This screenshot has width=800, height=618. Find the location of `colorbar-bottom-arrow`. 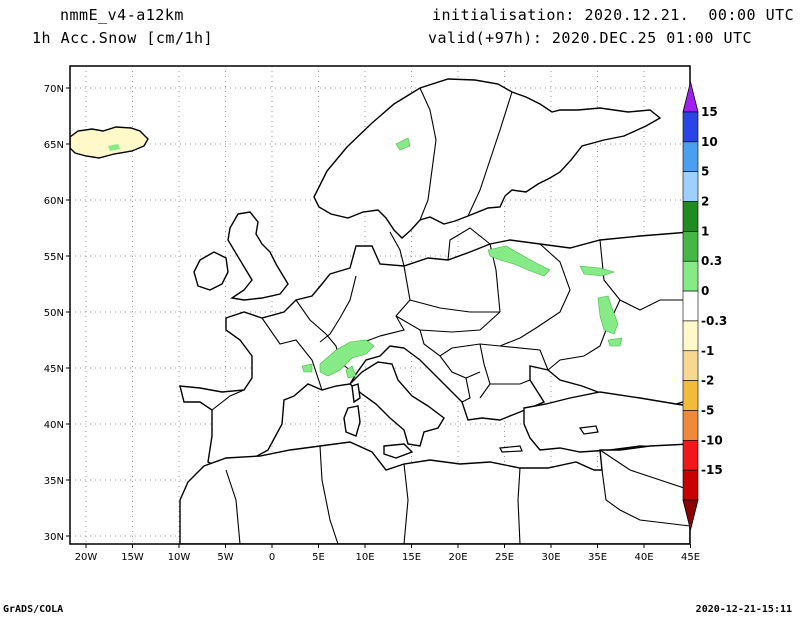

colorbar-bottom-arrow is located at coordinates (690, 515).